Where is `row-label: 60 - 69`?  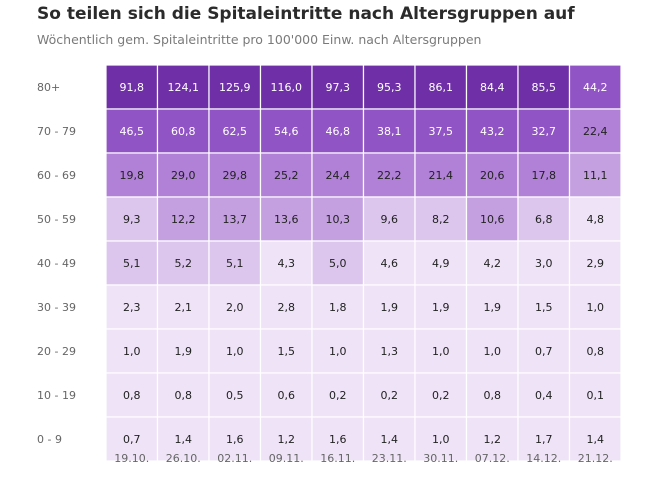 row-label: 60 - 69 is located at coordinates (56, 175).